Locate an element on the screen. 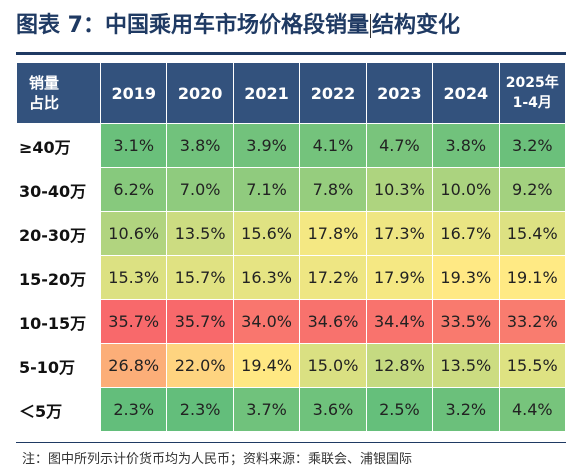 The height and width of the screenshot is (473, 571). share-cell: 4.4% is located at coordinates (532, 409).